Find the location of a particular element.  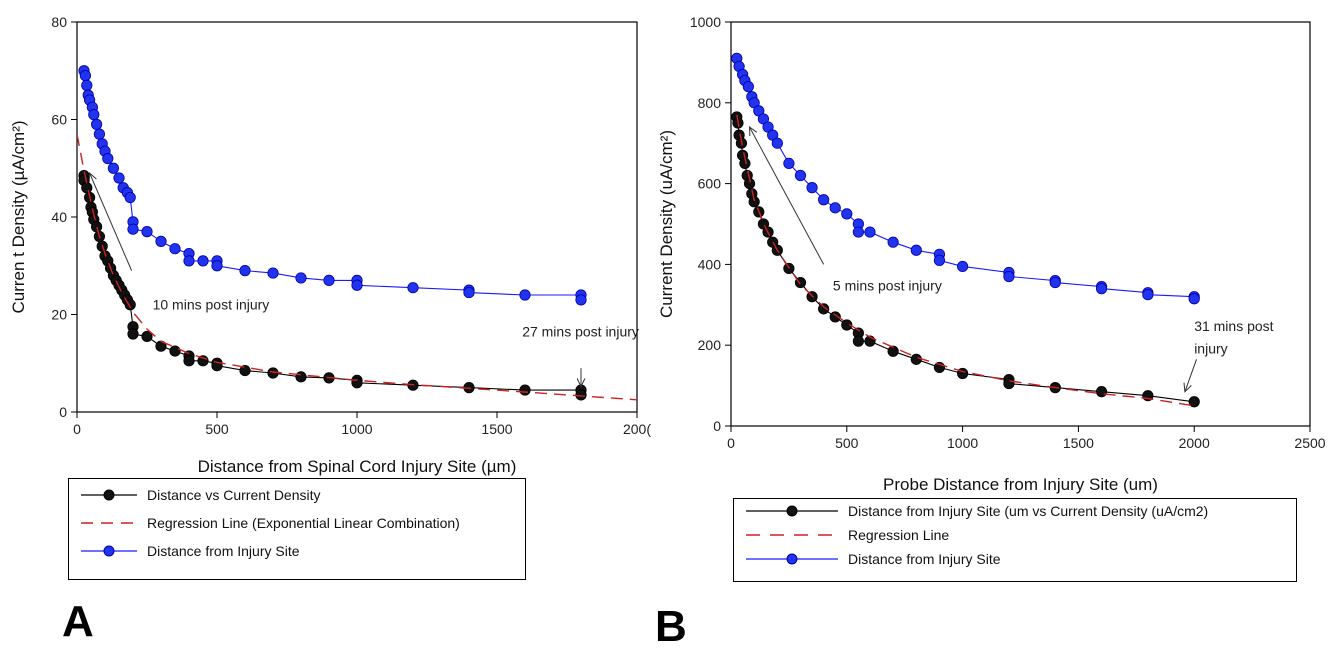

chart-b-x-tick-label: 500 is located at coordinates (847, 443).